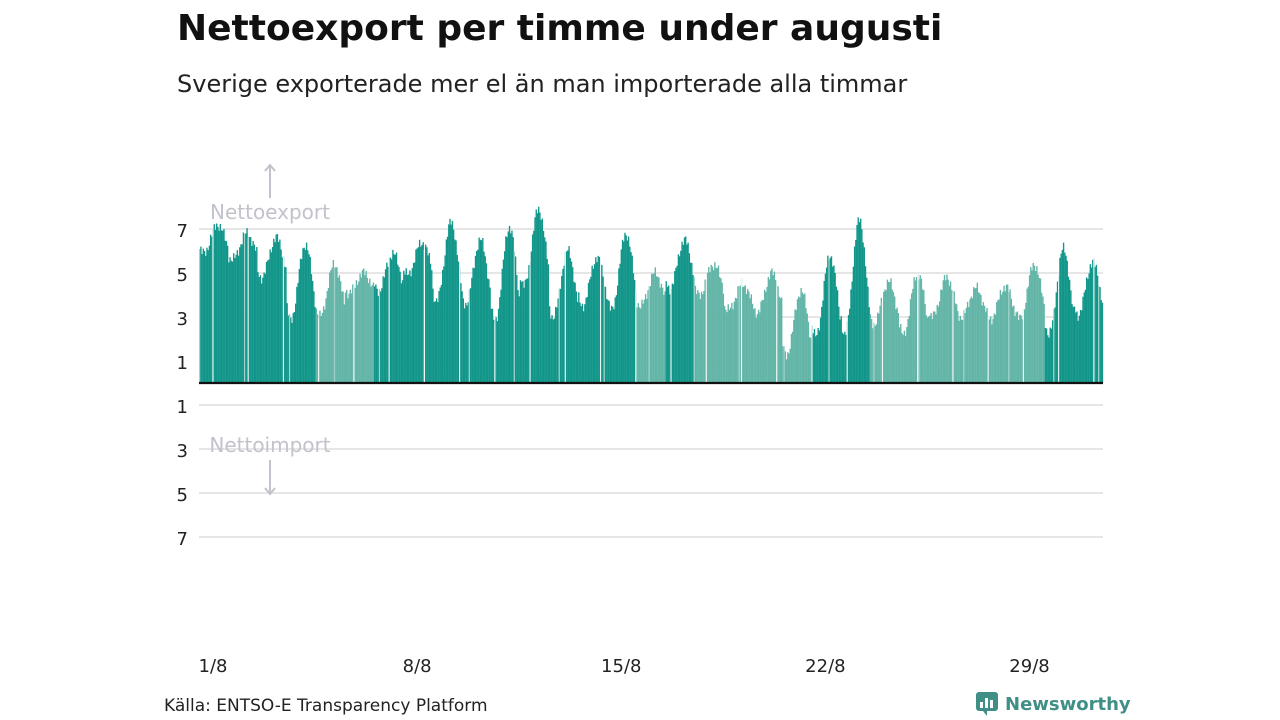 This screenshot has width=1280, height=720. Describe the element at coordinates (1053, 704) in the screenshot. I see `brand-logo: Newsworthy` at that location.